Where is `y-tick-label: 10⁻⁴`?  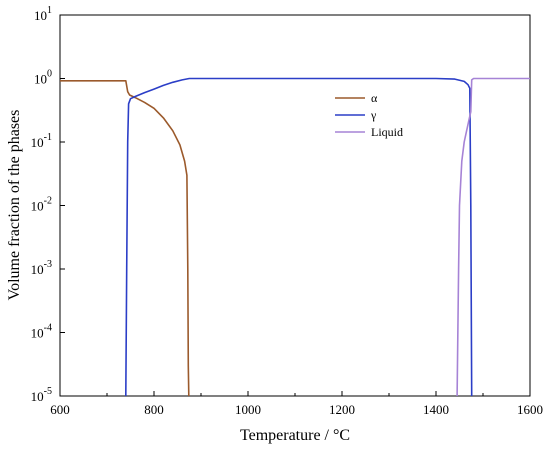
y-tick-label: 10⁻⁴ is located at coordinates (41, 332).